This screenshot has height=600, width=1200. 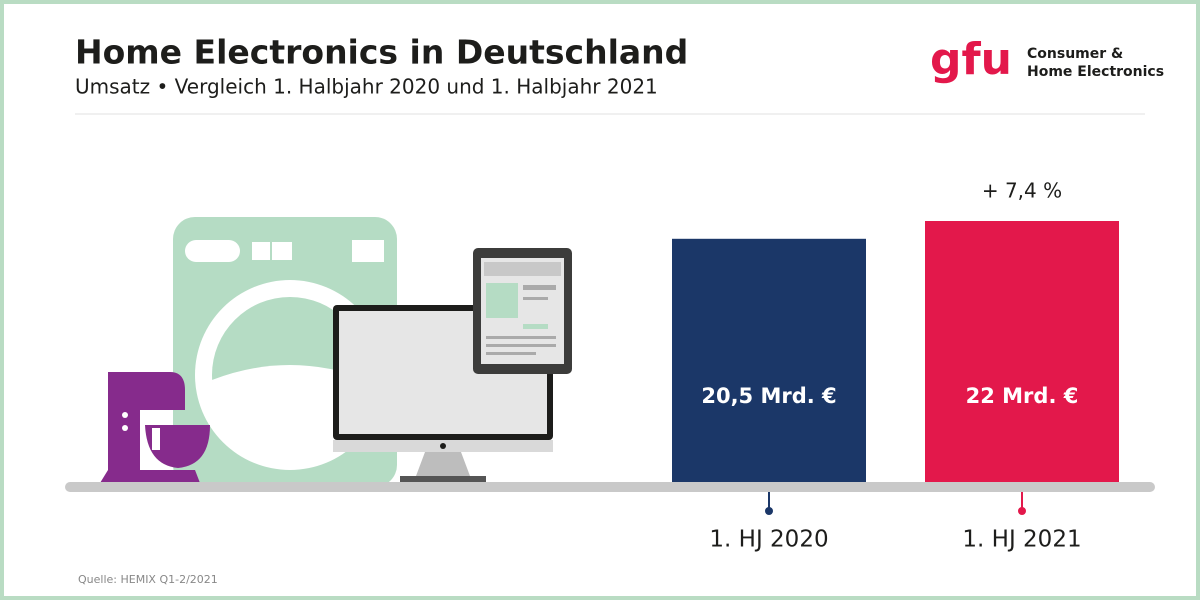 What do you see at coordinates (1021, 540) in the screenshot?
I see `x-tick-label: 1. HJ 2021` at bounding box center [1021, 540].